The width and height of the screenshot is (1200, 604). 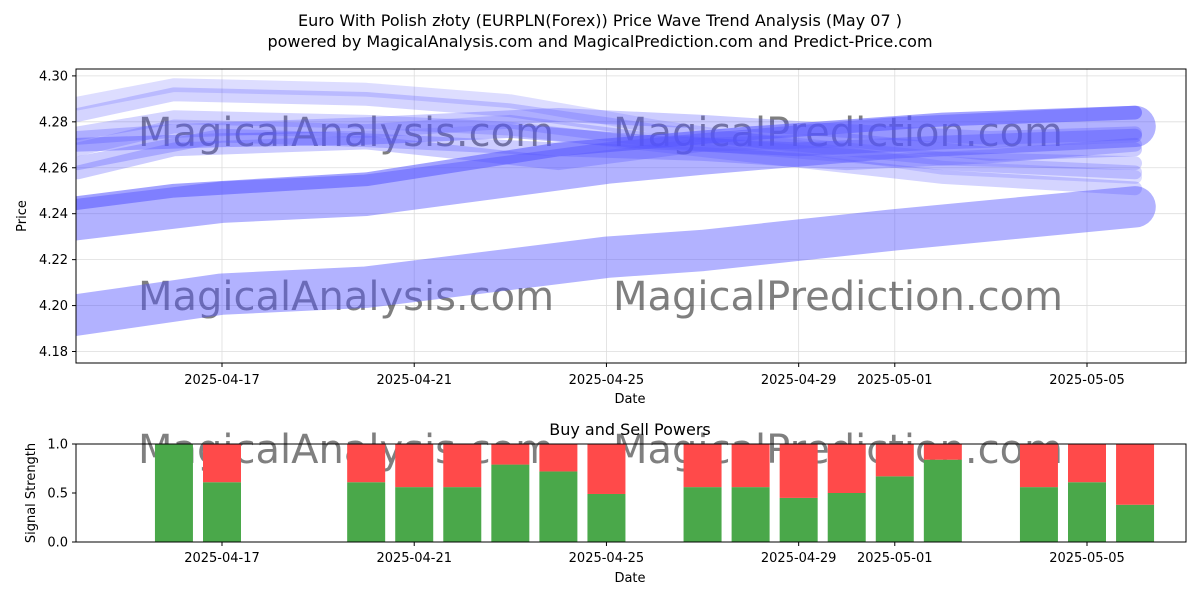 What do you see at coordinates (654, 493) in the screenshot?
I see `buy-sell-bars` at bounding box center [654, 493].